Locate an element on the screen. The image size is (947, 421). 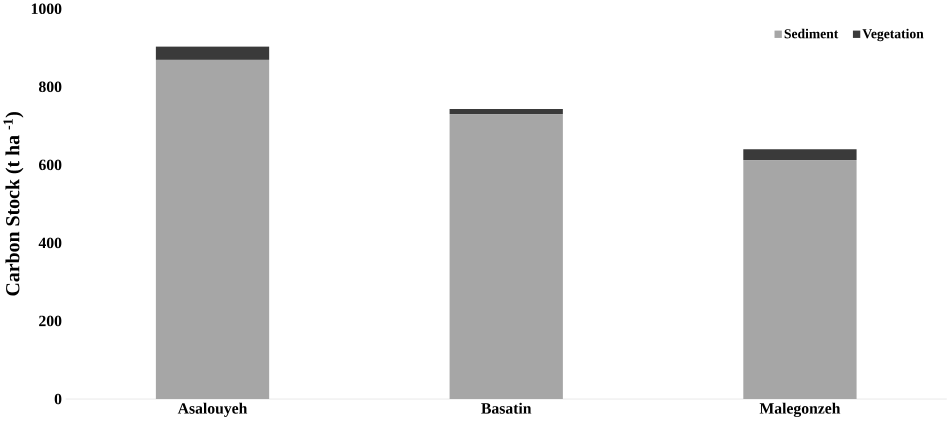
y-axis-title: Carbon Stock (t ha $^{-1}$) is located at coordinates (13, 204).